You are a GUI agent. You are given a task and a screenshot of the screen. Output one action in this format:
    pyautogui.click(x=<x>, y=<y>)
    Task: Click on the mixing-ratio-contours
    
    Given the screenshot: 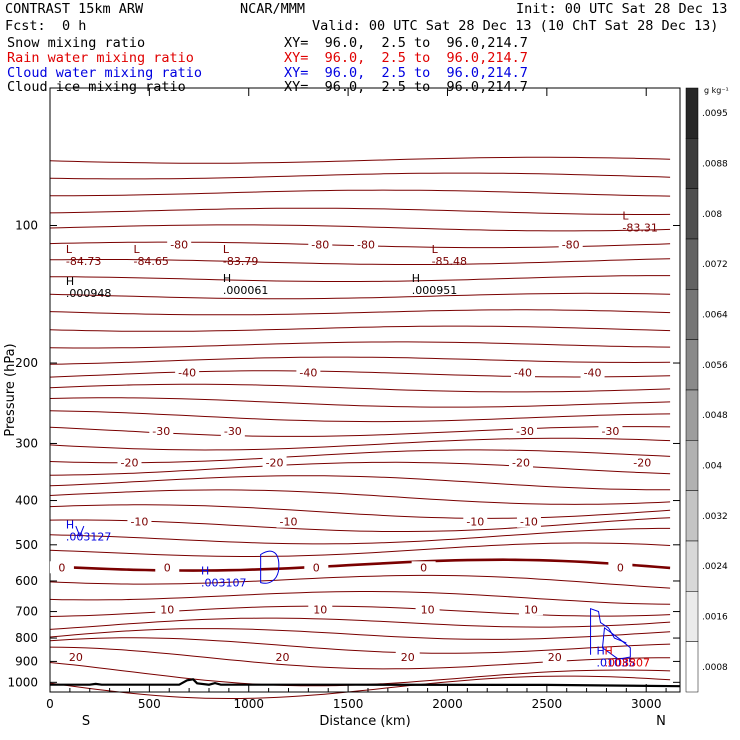 What is the action you would take?
    pyautogui.click(x=353, y=592)
    